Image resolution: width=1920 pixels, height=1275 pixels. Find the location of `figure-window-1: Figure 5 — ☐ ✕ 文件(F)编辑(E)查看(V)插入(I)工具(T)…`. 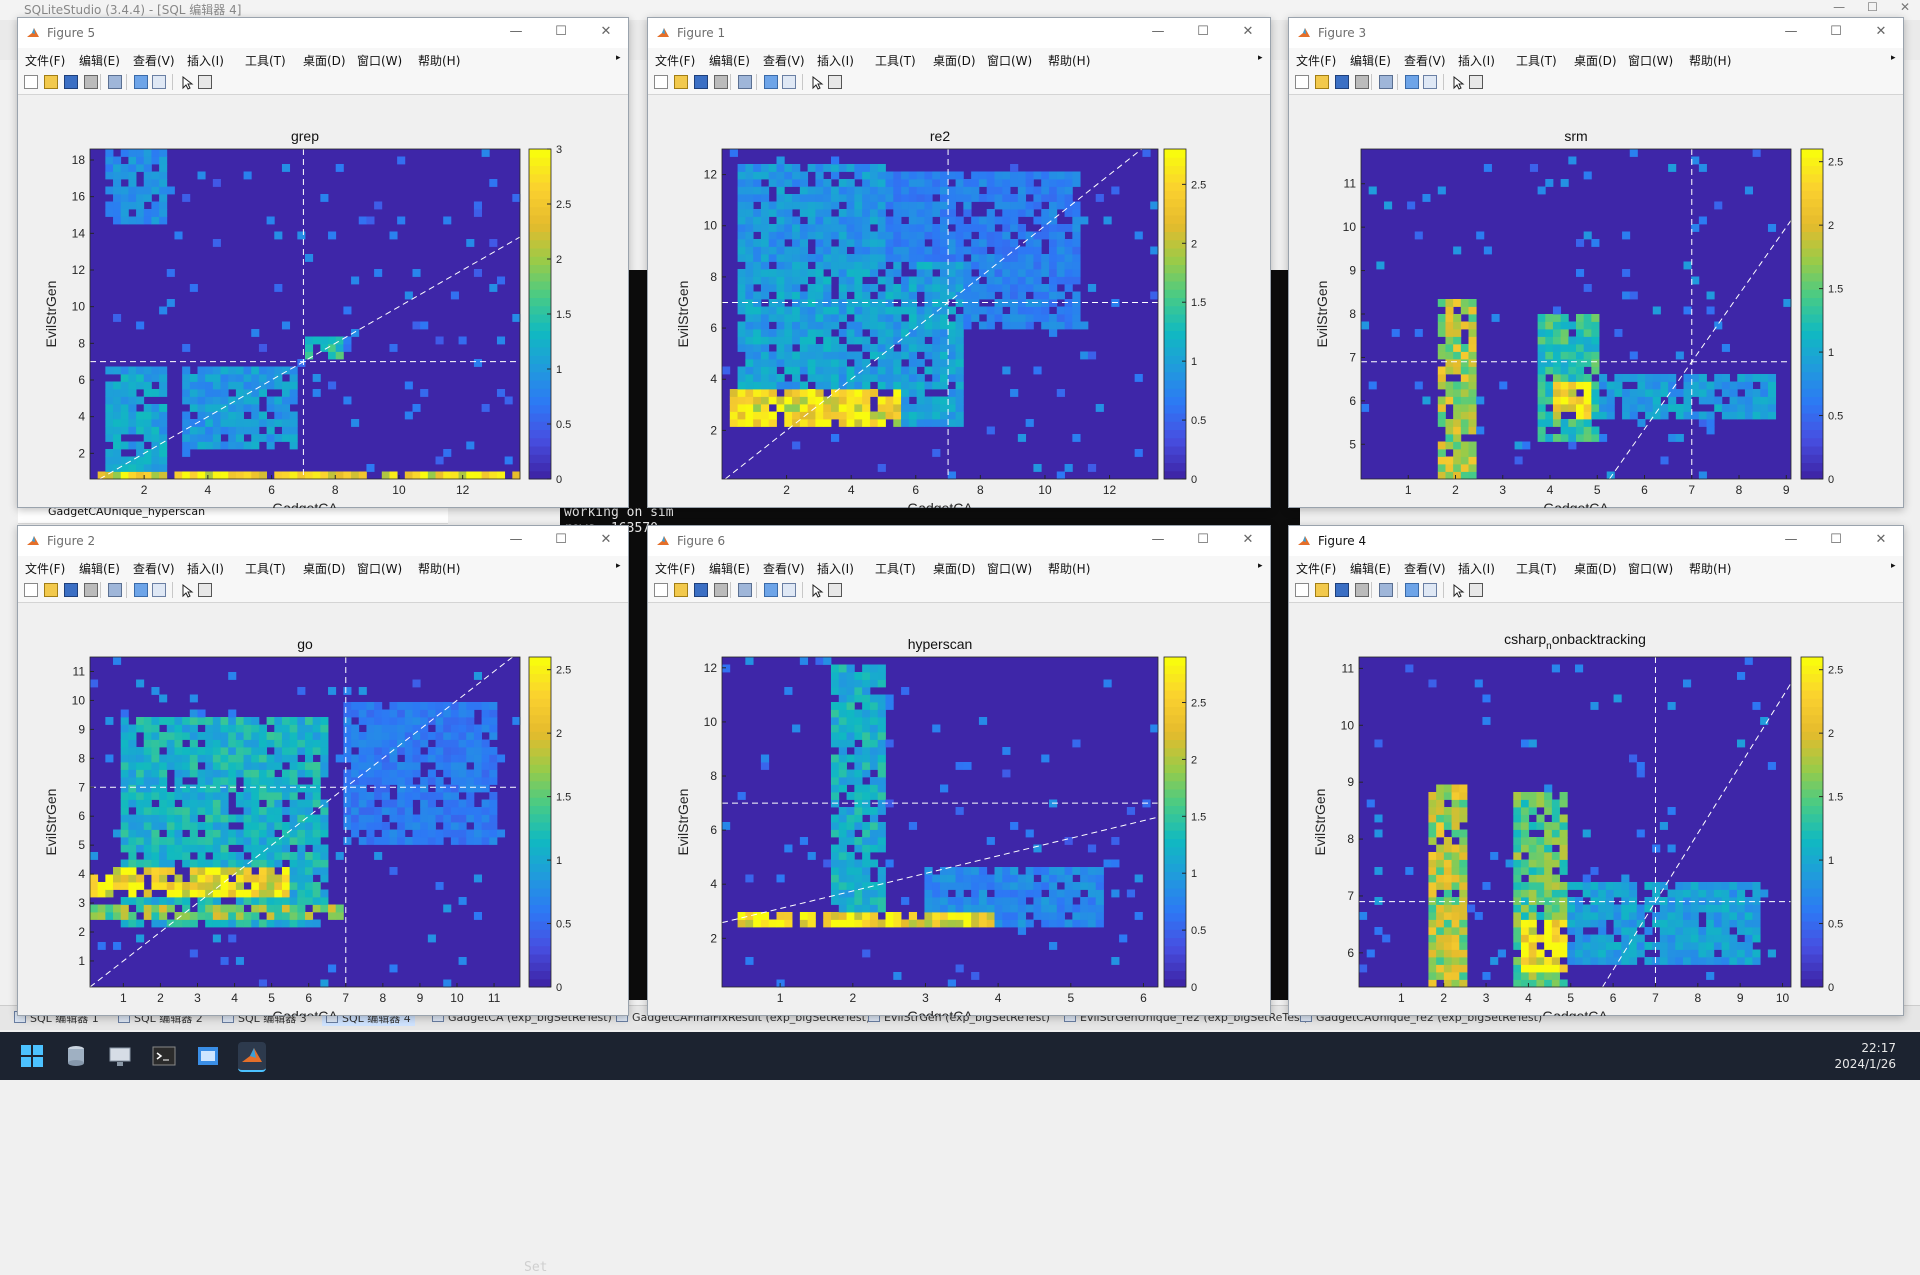

figure-window-1: Figure 5 — ☐ ✕ 文件(F)编辑(E)查看(V)插入(I)工具(T)… is located at coordinates (323, 262).